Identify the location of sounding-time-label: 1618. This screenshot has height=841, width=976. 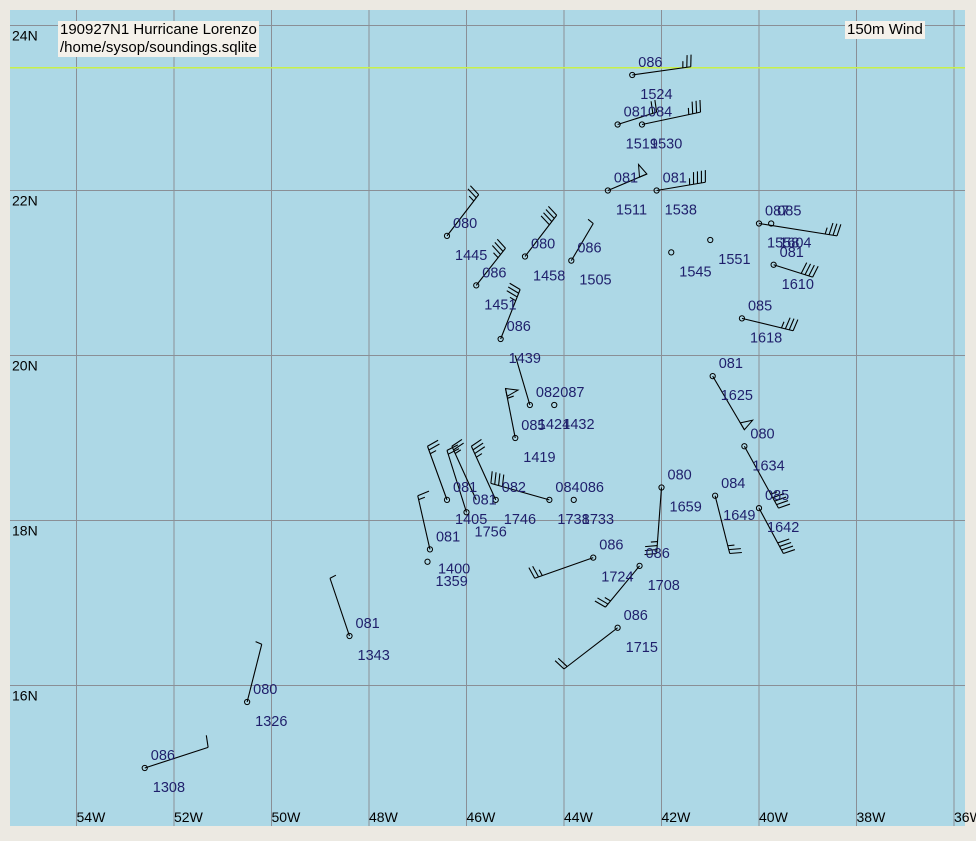
(766, 338).